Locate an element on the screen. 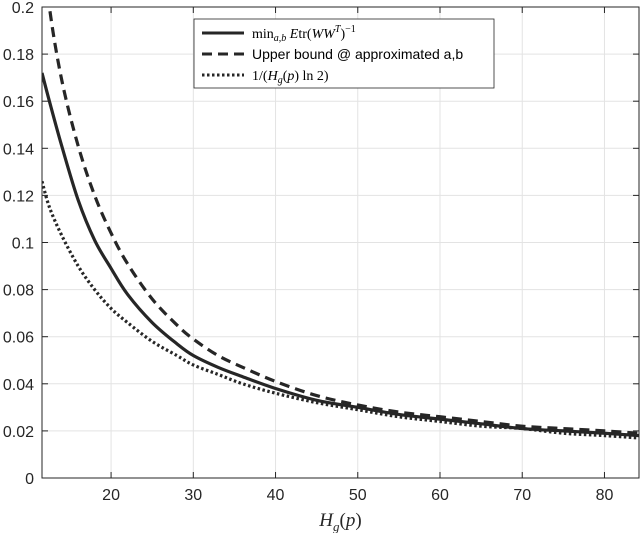  y-tick-label: 0.1 is located at coordinates (23, 244).